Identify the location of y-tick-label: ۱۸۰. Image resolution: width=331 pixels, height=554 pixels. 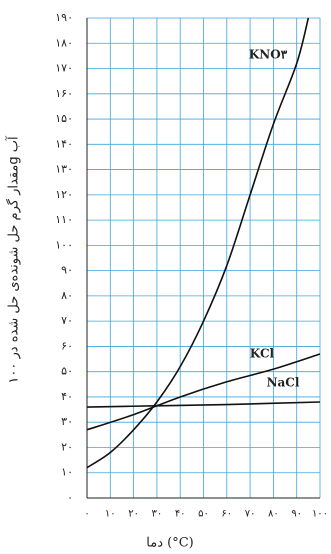
(64, 42).